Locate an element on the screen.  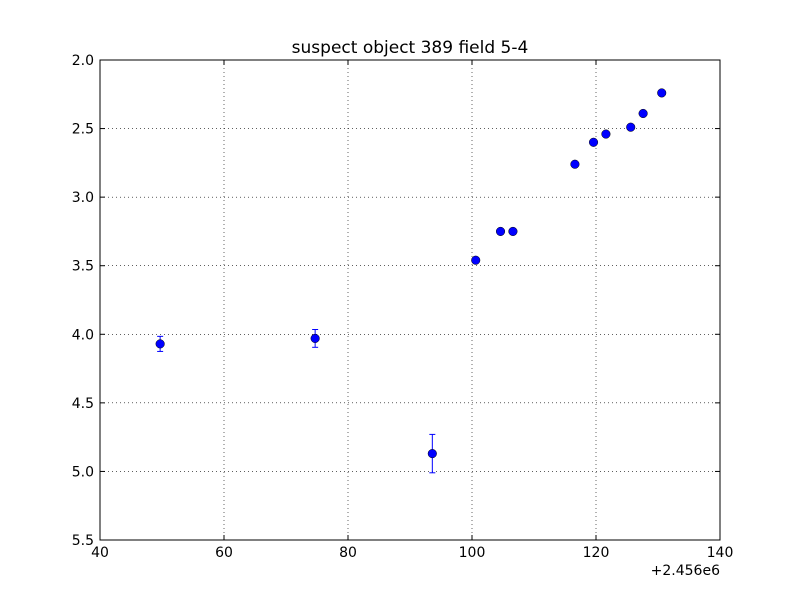
x-tick-label: 100 is located at coordinates (472, 553).